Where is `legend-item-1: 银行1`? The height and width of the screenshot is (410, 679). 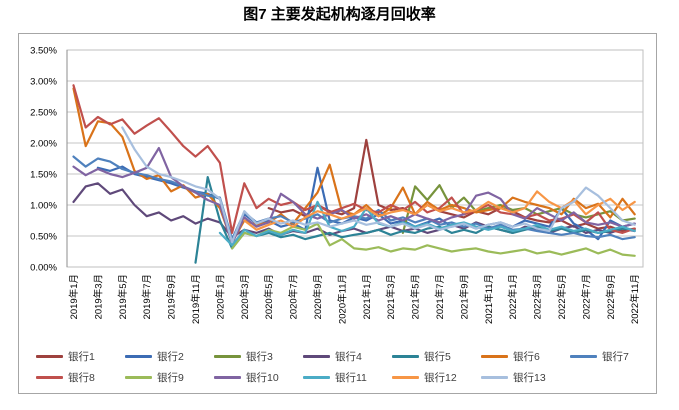 legend-item-1: 银行1 is located at coordinates (80, 356).